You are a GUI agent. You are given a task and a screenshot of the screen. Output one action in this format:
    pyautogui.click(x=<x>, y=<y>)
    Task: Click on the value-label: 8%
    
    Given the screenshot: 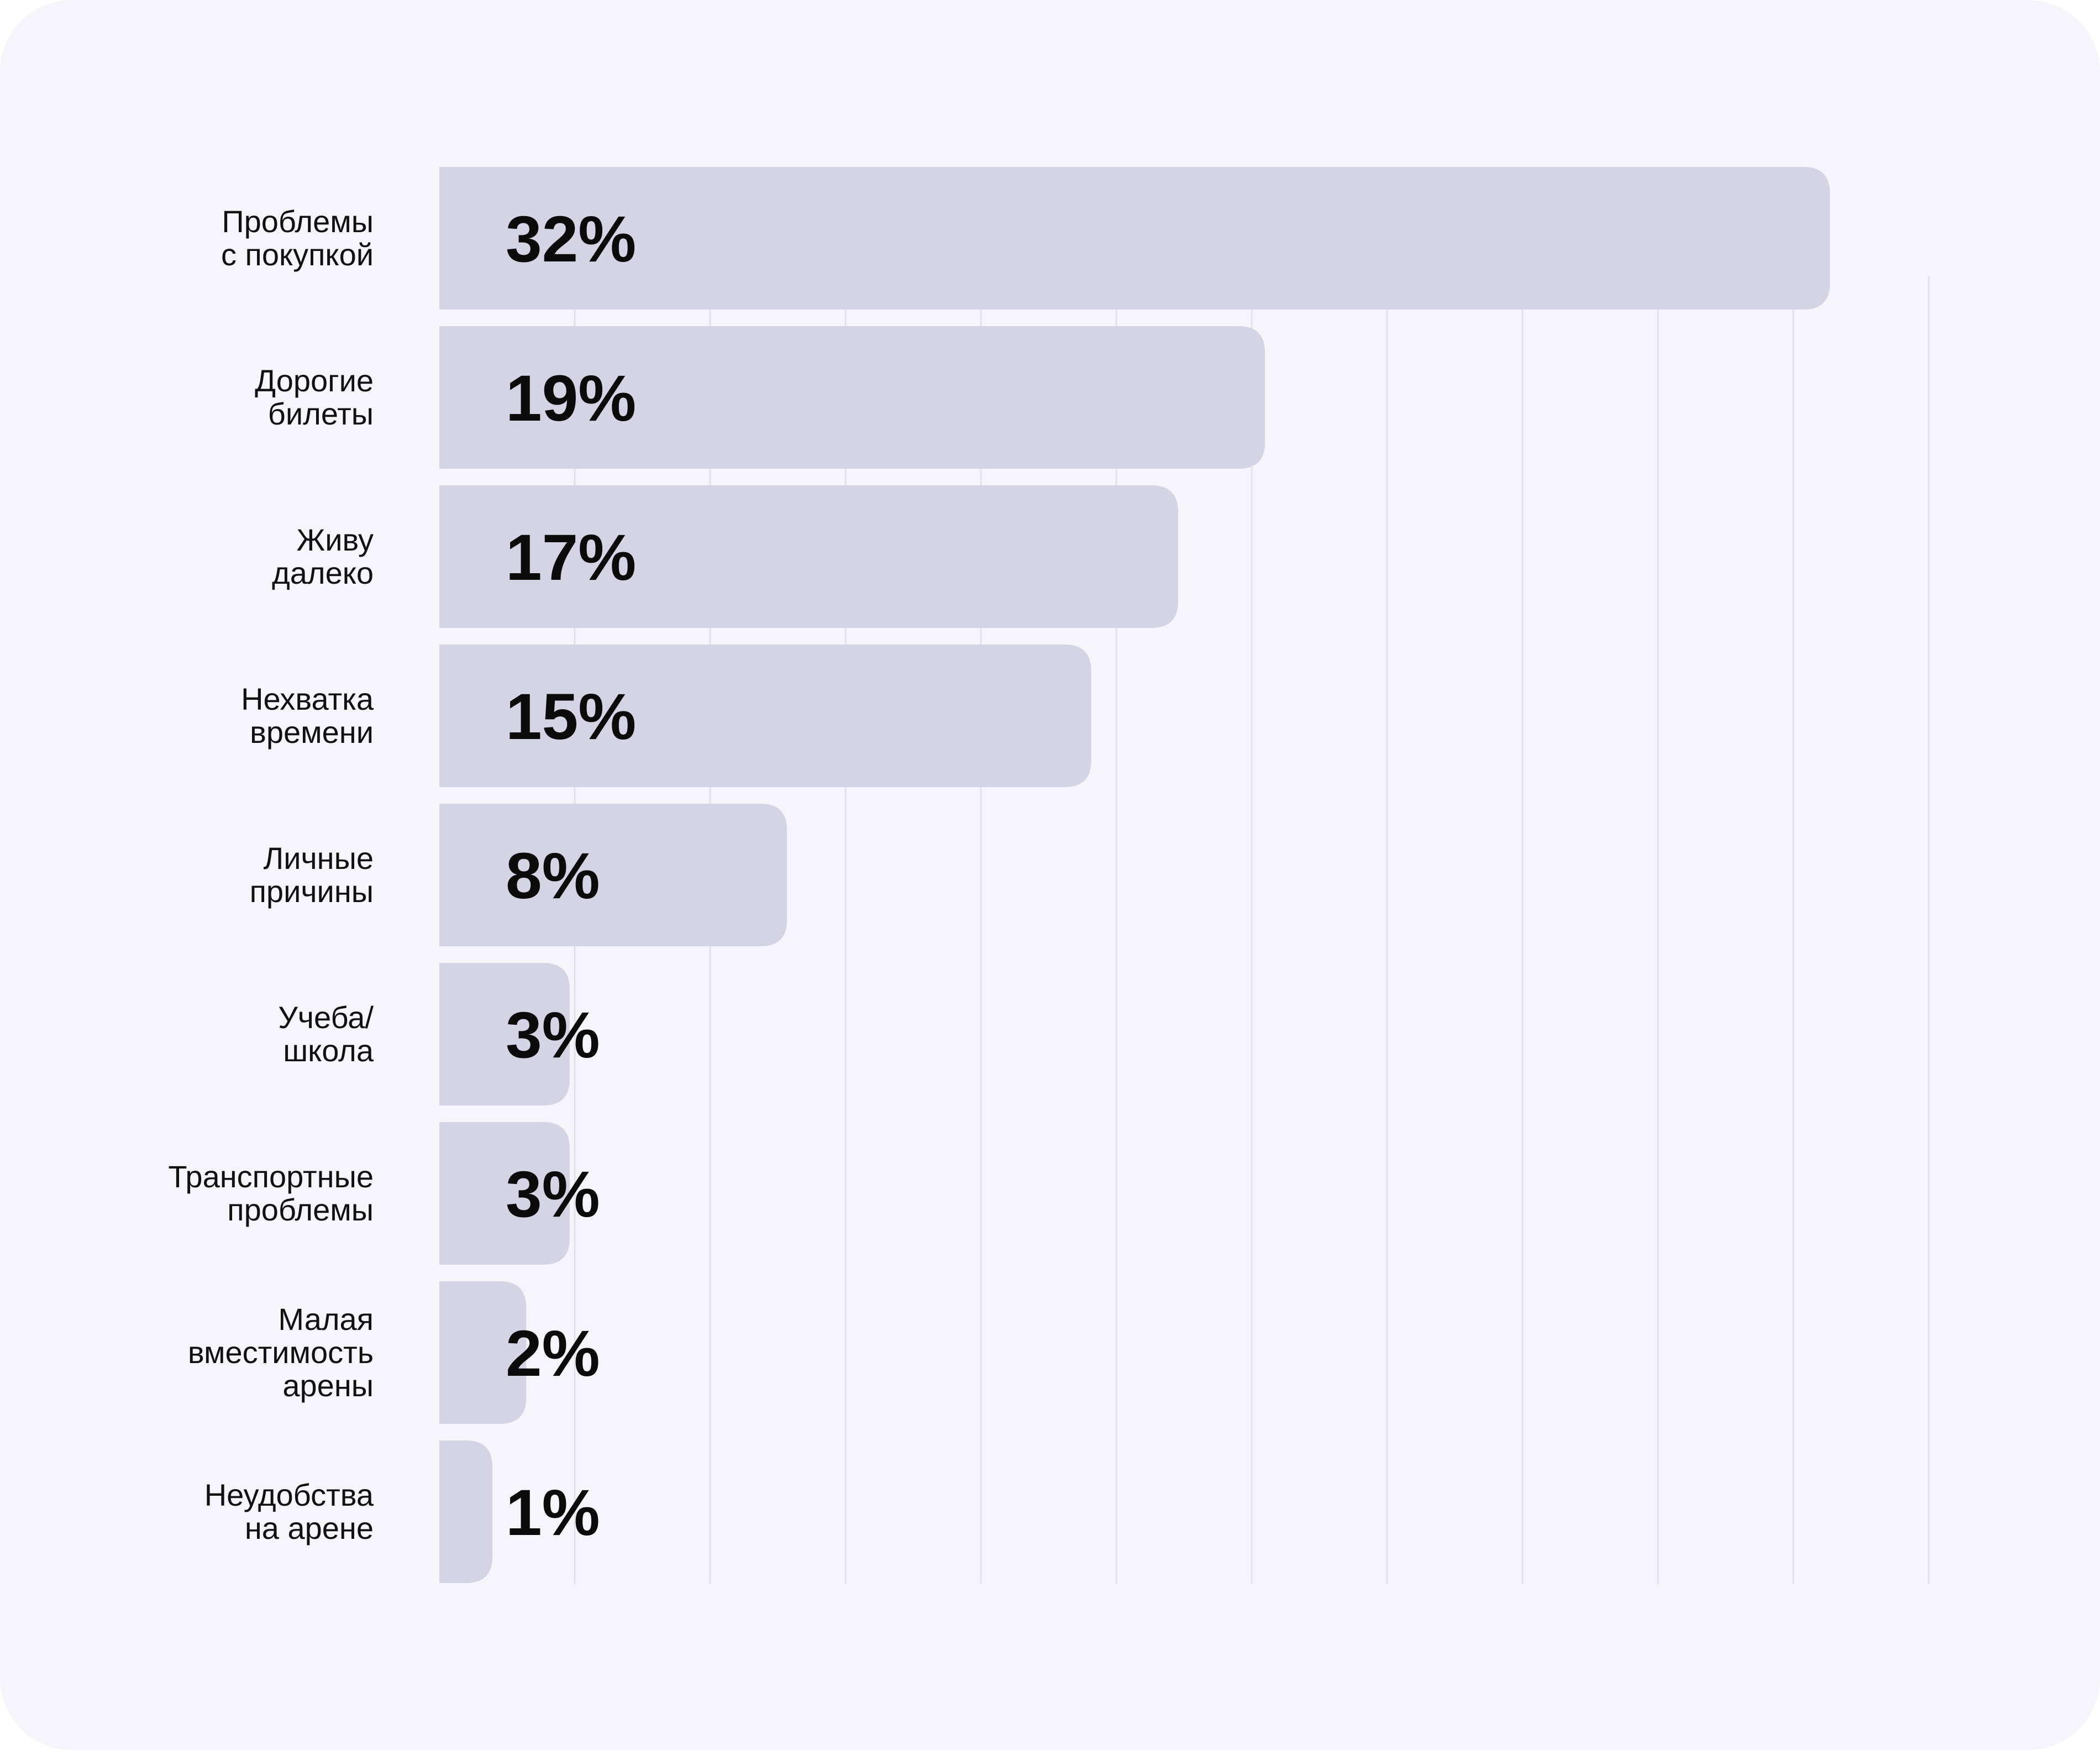 What is the action you would take?
    pyautogui.click(x=553, y=876)
    